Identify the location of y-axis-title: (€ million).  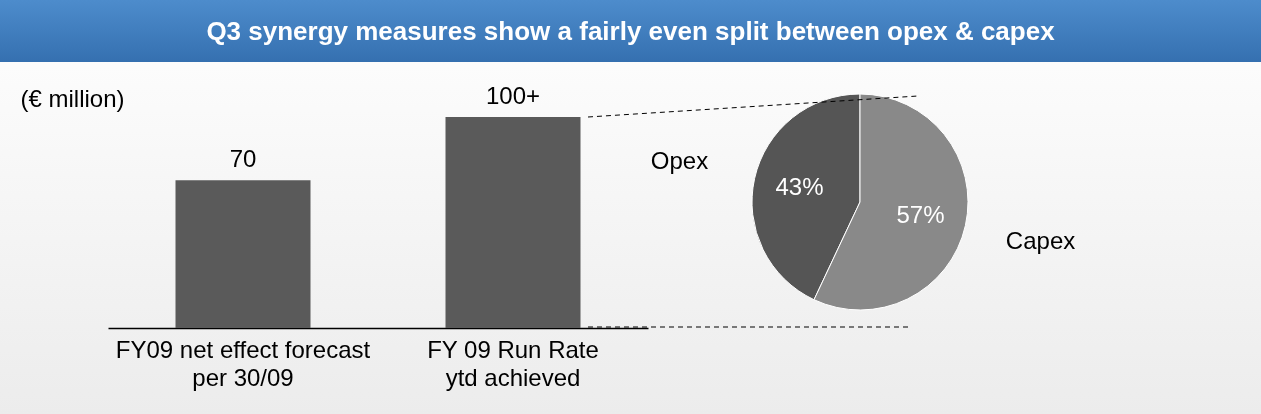
(72, 98).